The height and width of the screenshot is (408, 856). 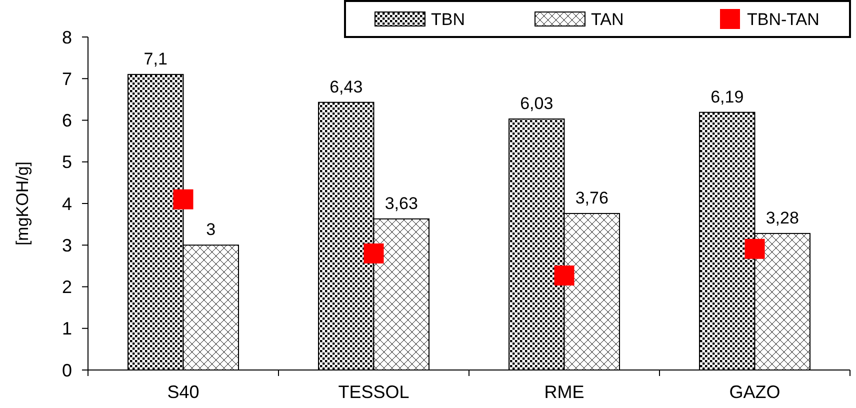 What do you see at coordinates (727, 96) in the screenshot?
I see `data-label: 6,19` at bounding box center [727, 96].